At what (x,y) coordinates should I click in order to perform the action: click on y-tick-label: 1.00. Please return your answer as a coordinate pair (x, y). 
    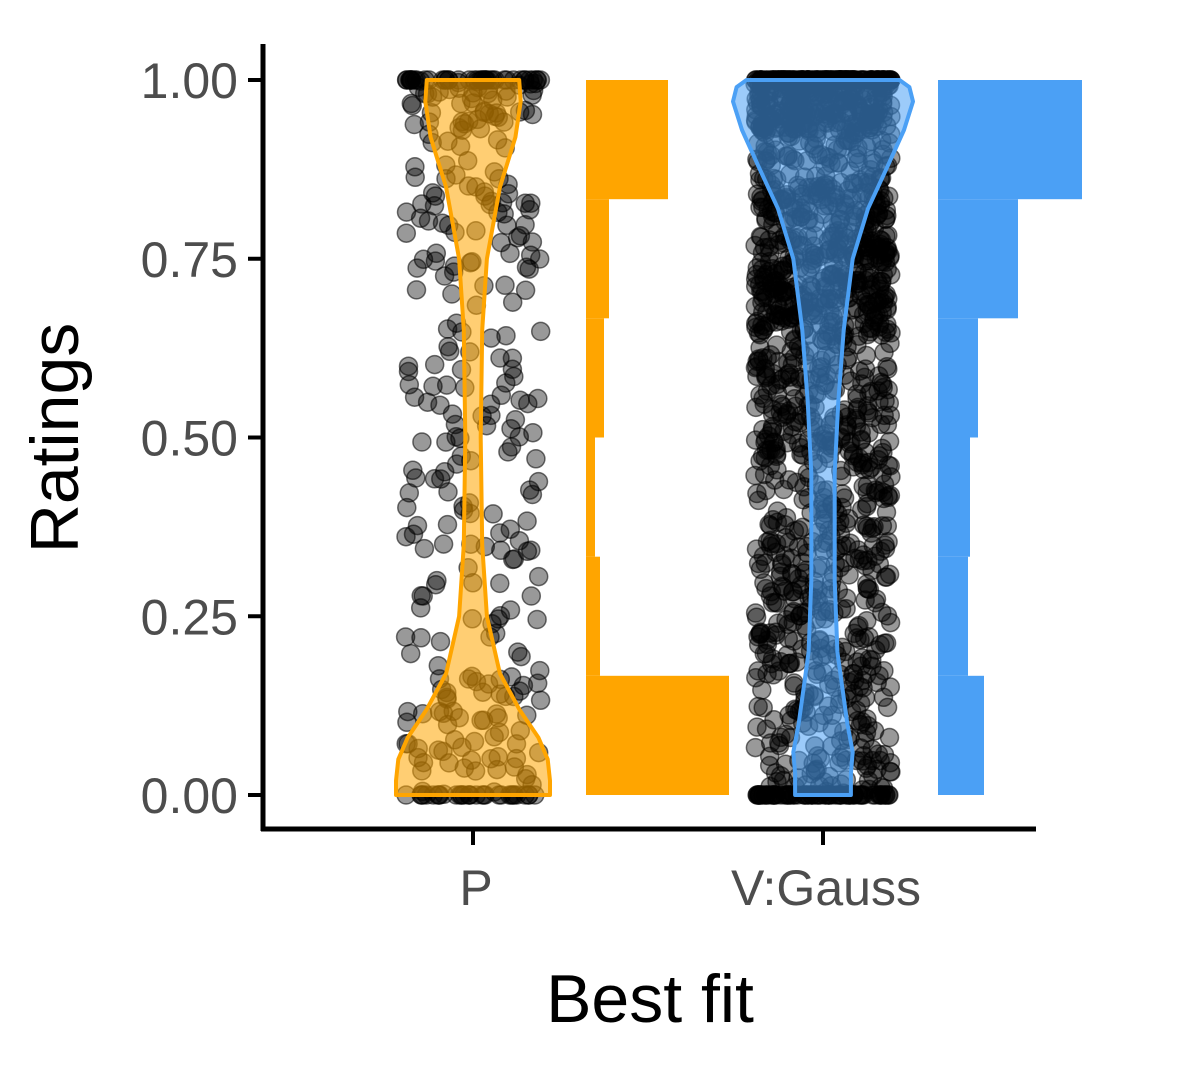
    Looking at the image, I should click on (189, 81).